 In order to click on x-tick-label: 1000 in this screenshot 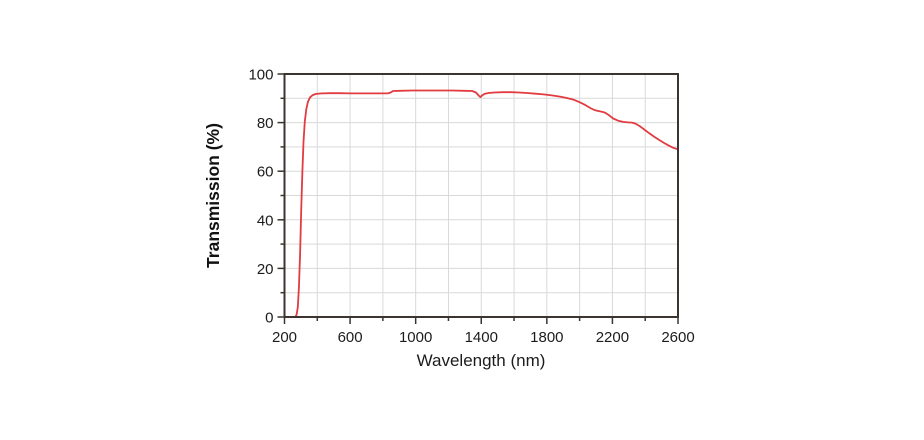, I will do `click(415, 337)`.